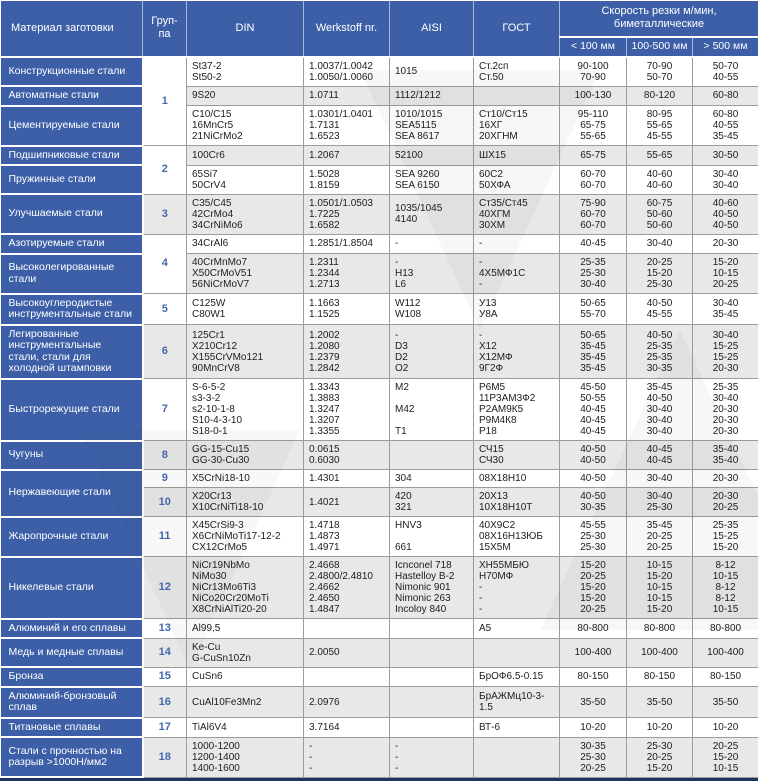 The height and width of the screenshot is (781, 758). I want to click on aisi-cell: - D3 D2 O2, so click(432, 352).